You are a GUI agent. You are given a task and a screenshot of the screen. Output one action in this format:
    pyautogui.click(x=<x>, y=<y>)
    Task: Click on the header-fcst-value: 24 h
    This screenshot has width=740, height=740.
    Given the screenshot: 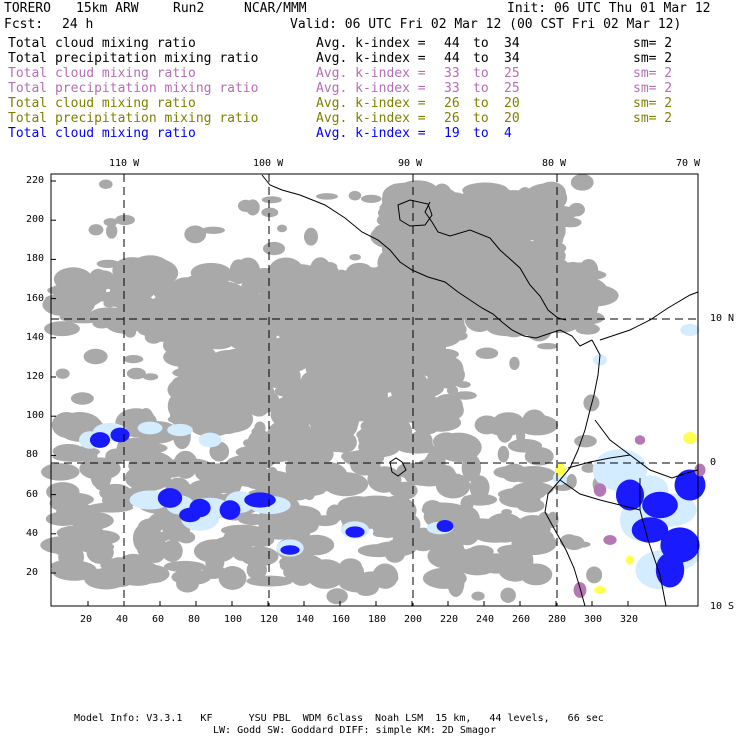 What is the action you would take?
    pyautogui.click(x=78, y=24)
    